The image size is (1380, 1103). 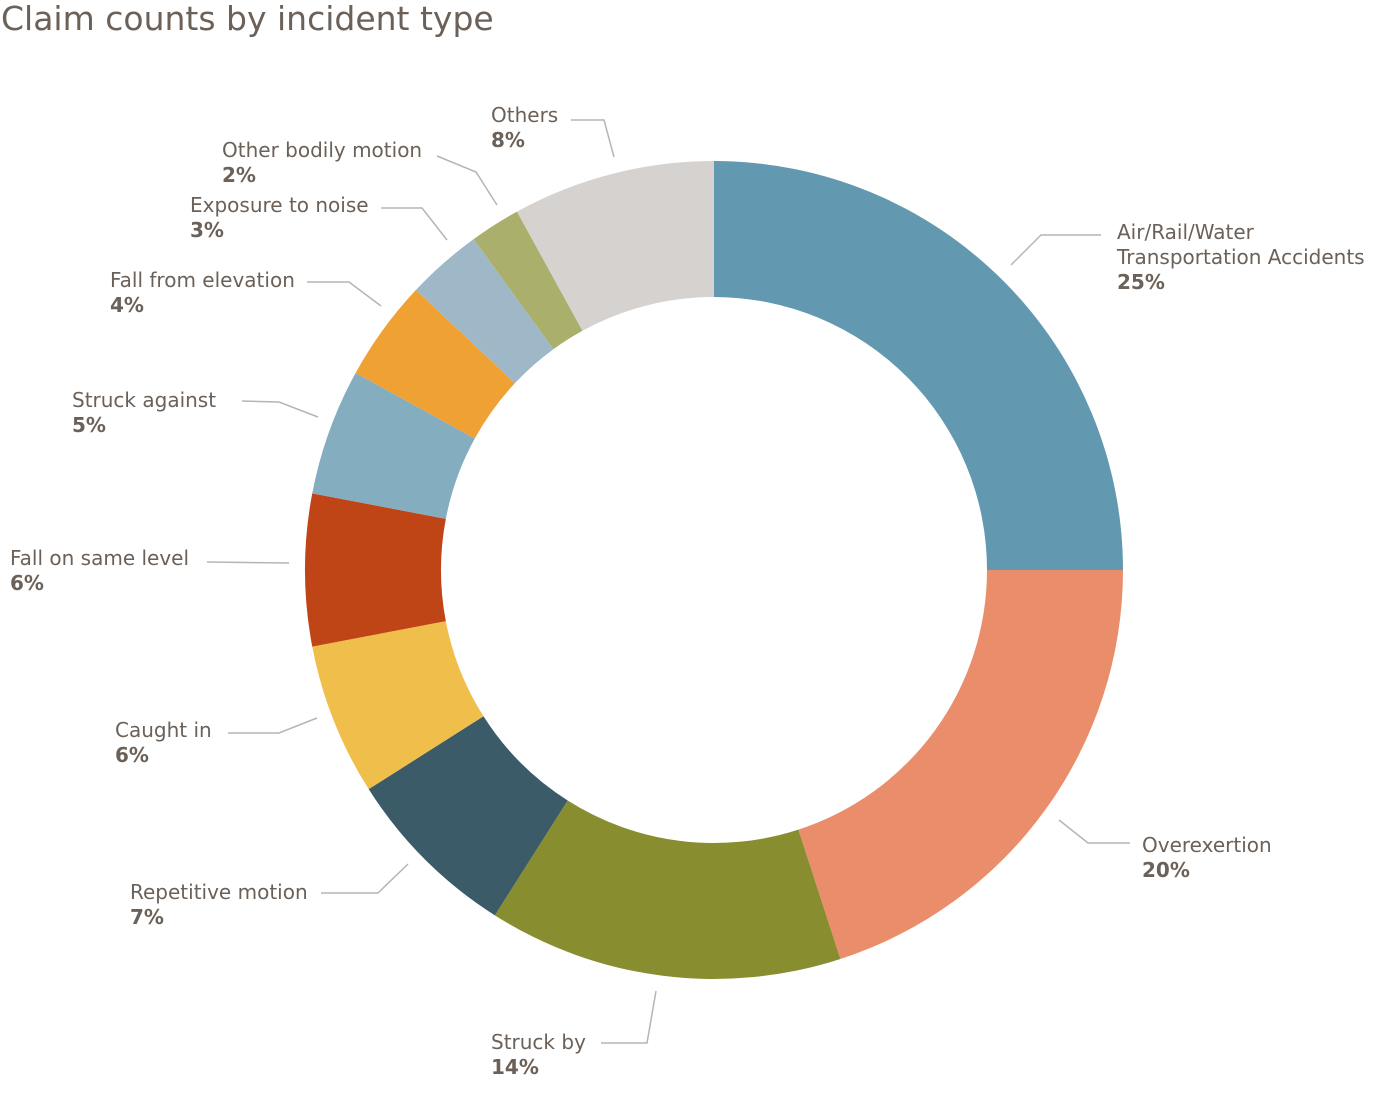 I want to click on leader-line-repetitive-motion, so click(x=365, y=878).